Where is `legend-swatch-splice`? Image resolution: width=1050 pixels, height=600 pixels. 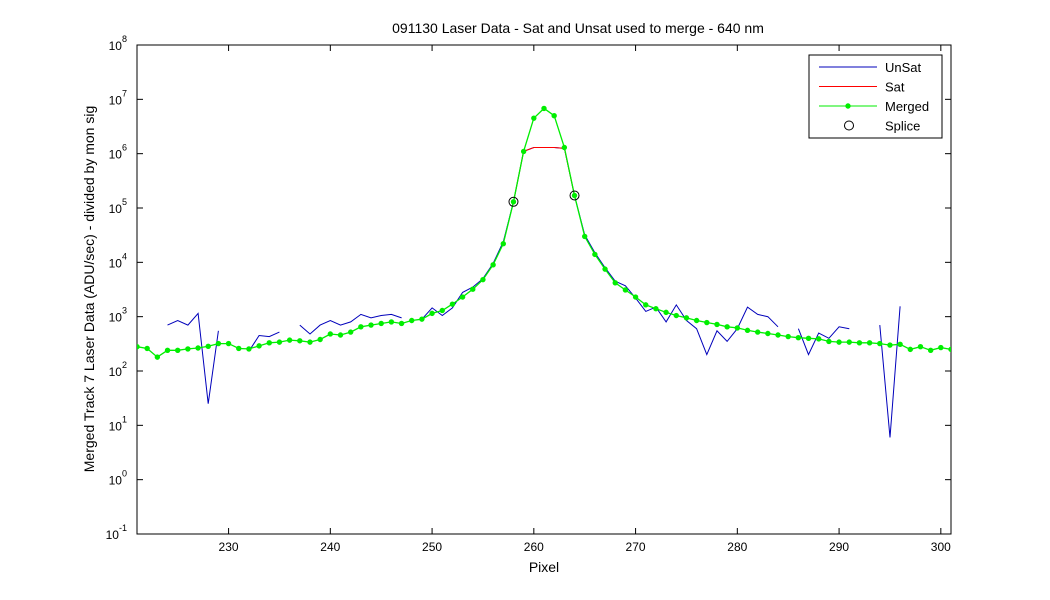 legend-swatch-splice is located at coordinates (849, 125).